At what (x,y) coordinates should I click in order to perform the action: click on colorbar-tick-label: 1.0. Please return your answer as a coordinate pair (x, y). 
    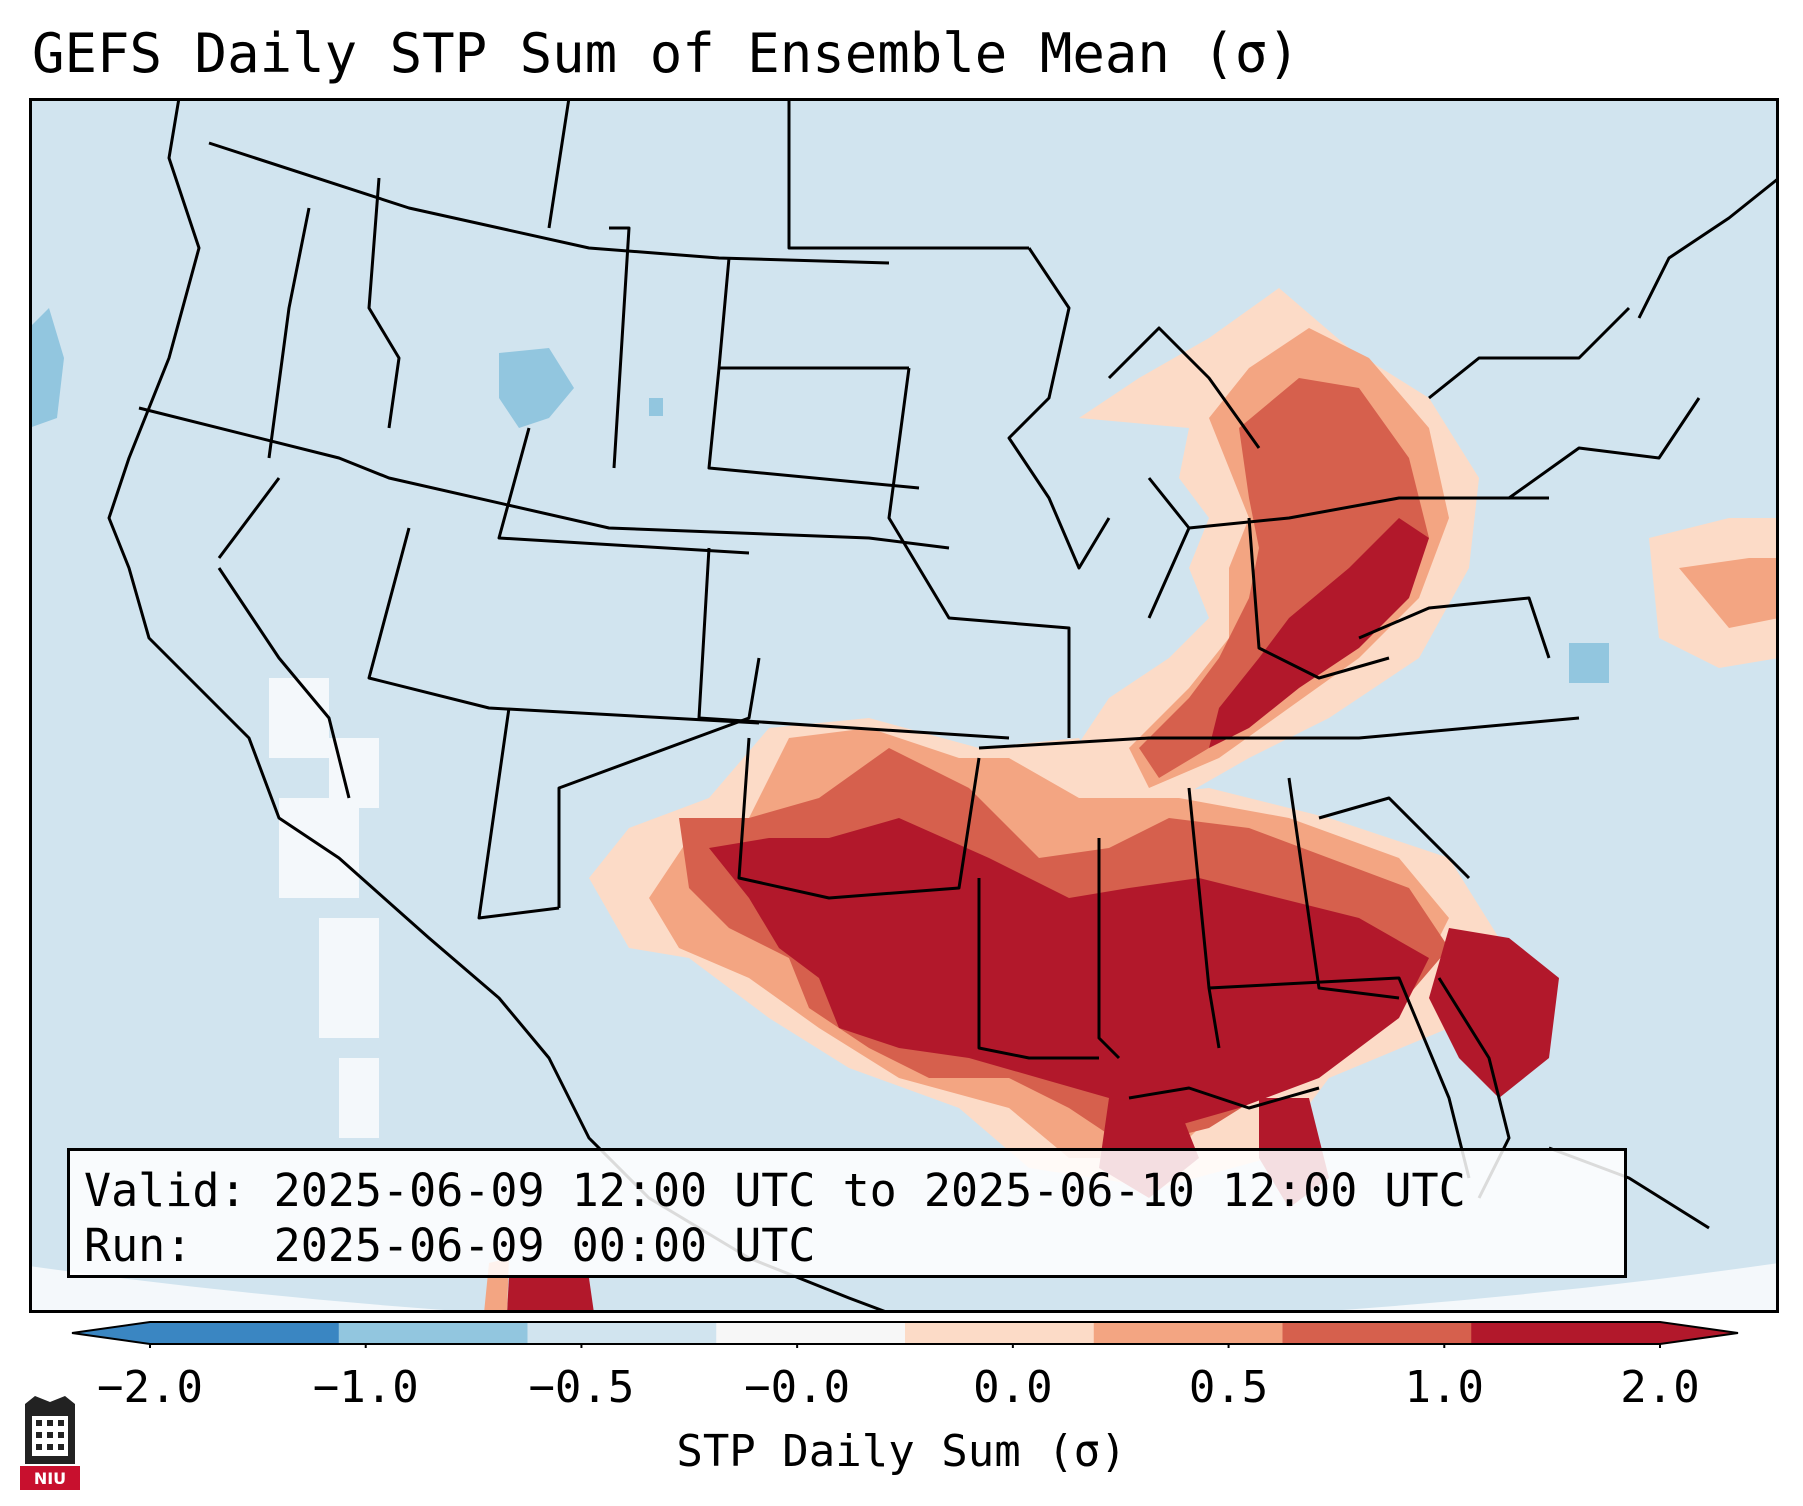
    Looking at the image, I should click on (1444, 1387).